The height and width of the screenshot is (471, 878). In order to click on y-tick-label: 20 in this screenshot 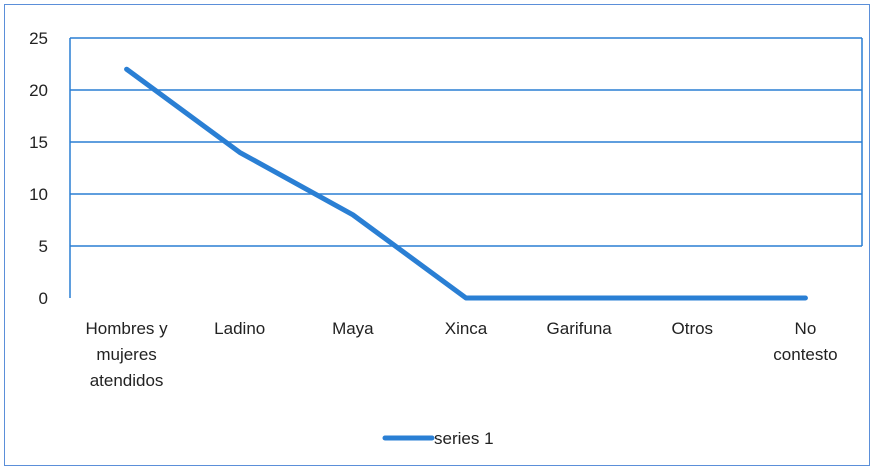, I will do `click(38, 90)`.